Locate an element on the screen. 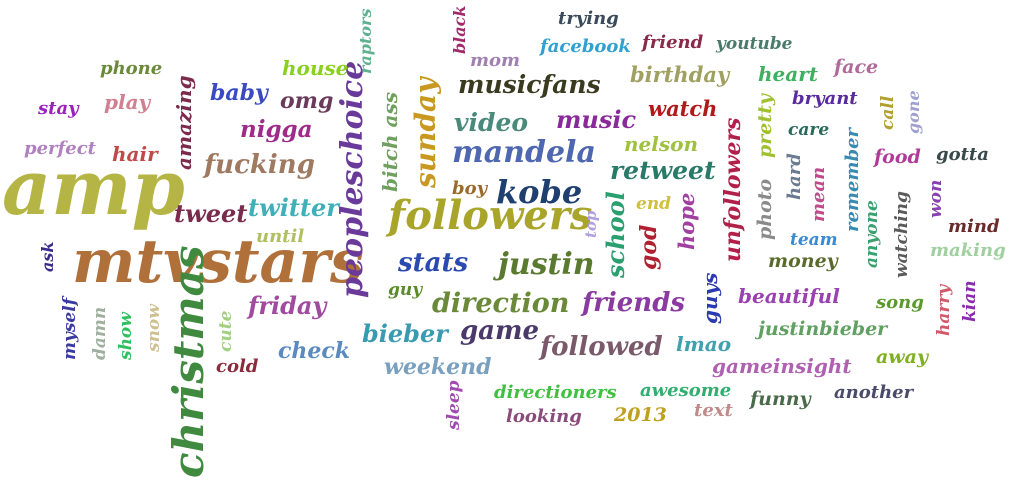  word-god: god is located at coordinates (649, 247).